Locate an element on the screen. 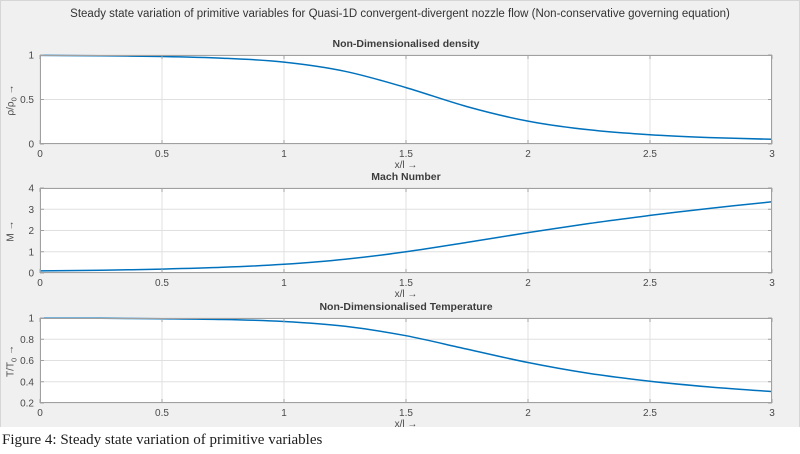 This screenshot has width=800, height=454. subplot-mach-ylabel: M → is located at coordinates (11, 230).